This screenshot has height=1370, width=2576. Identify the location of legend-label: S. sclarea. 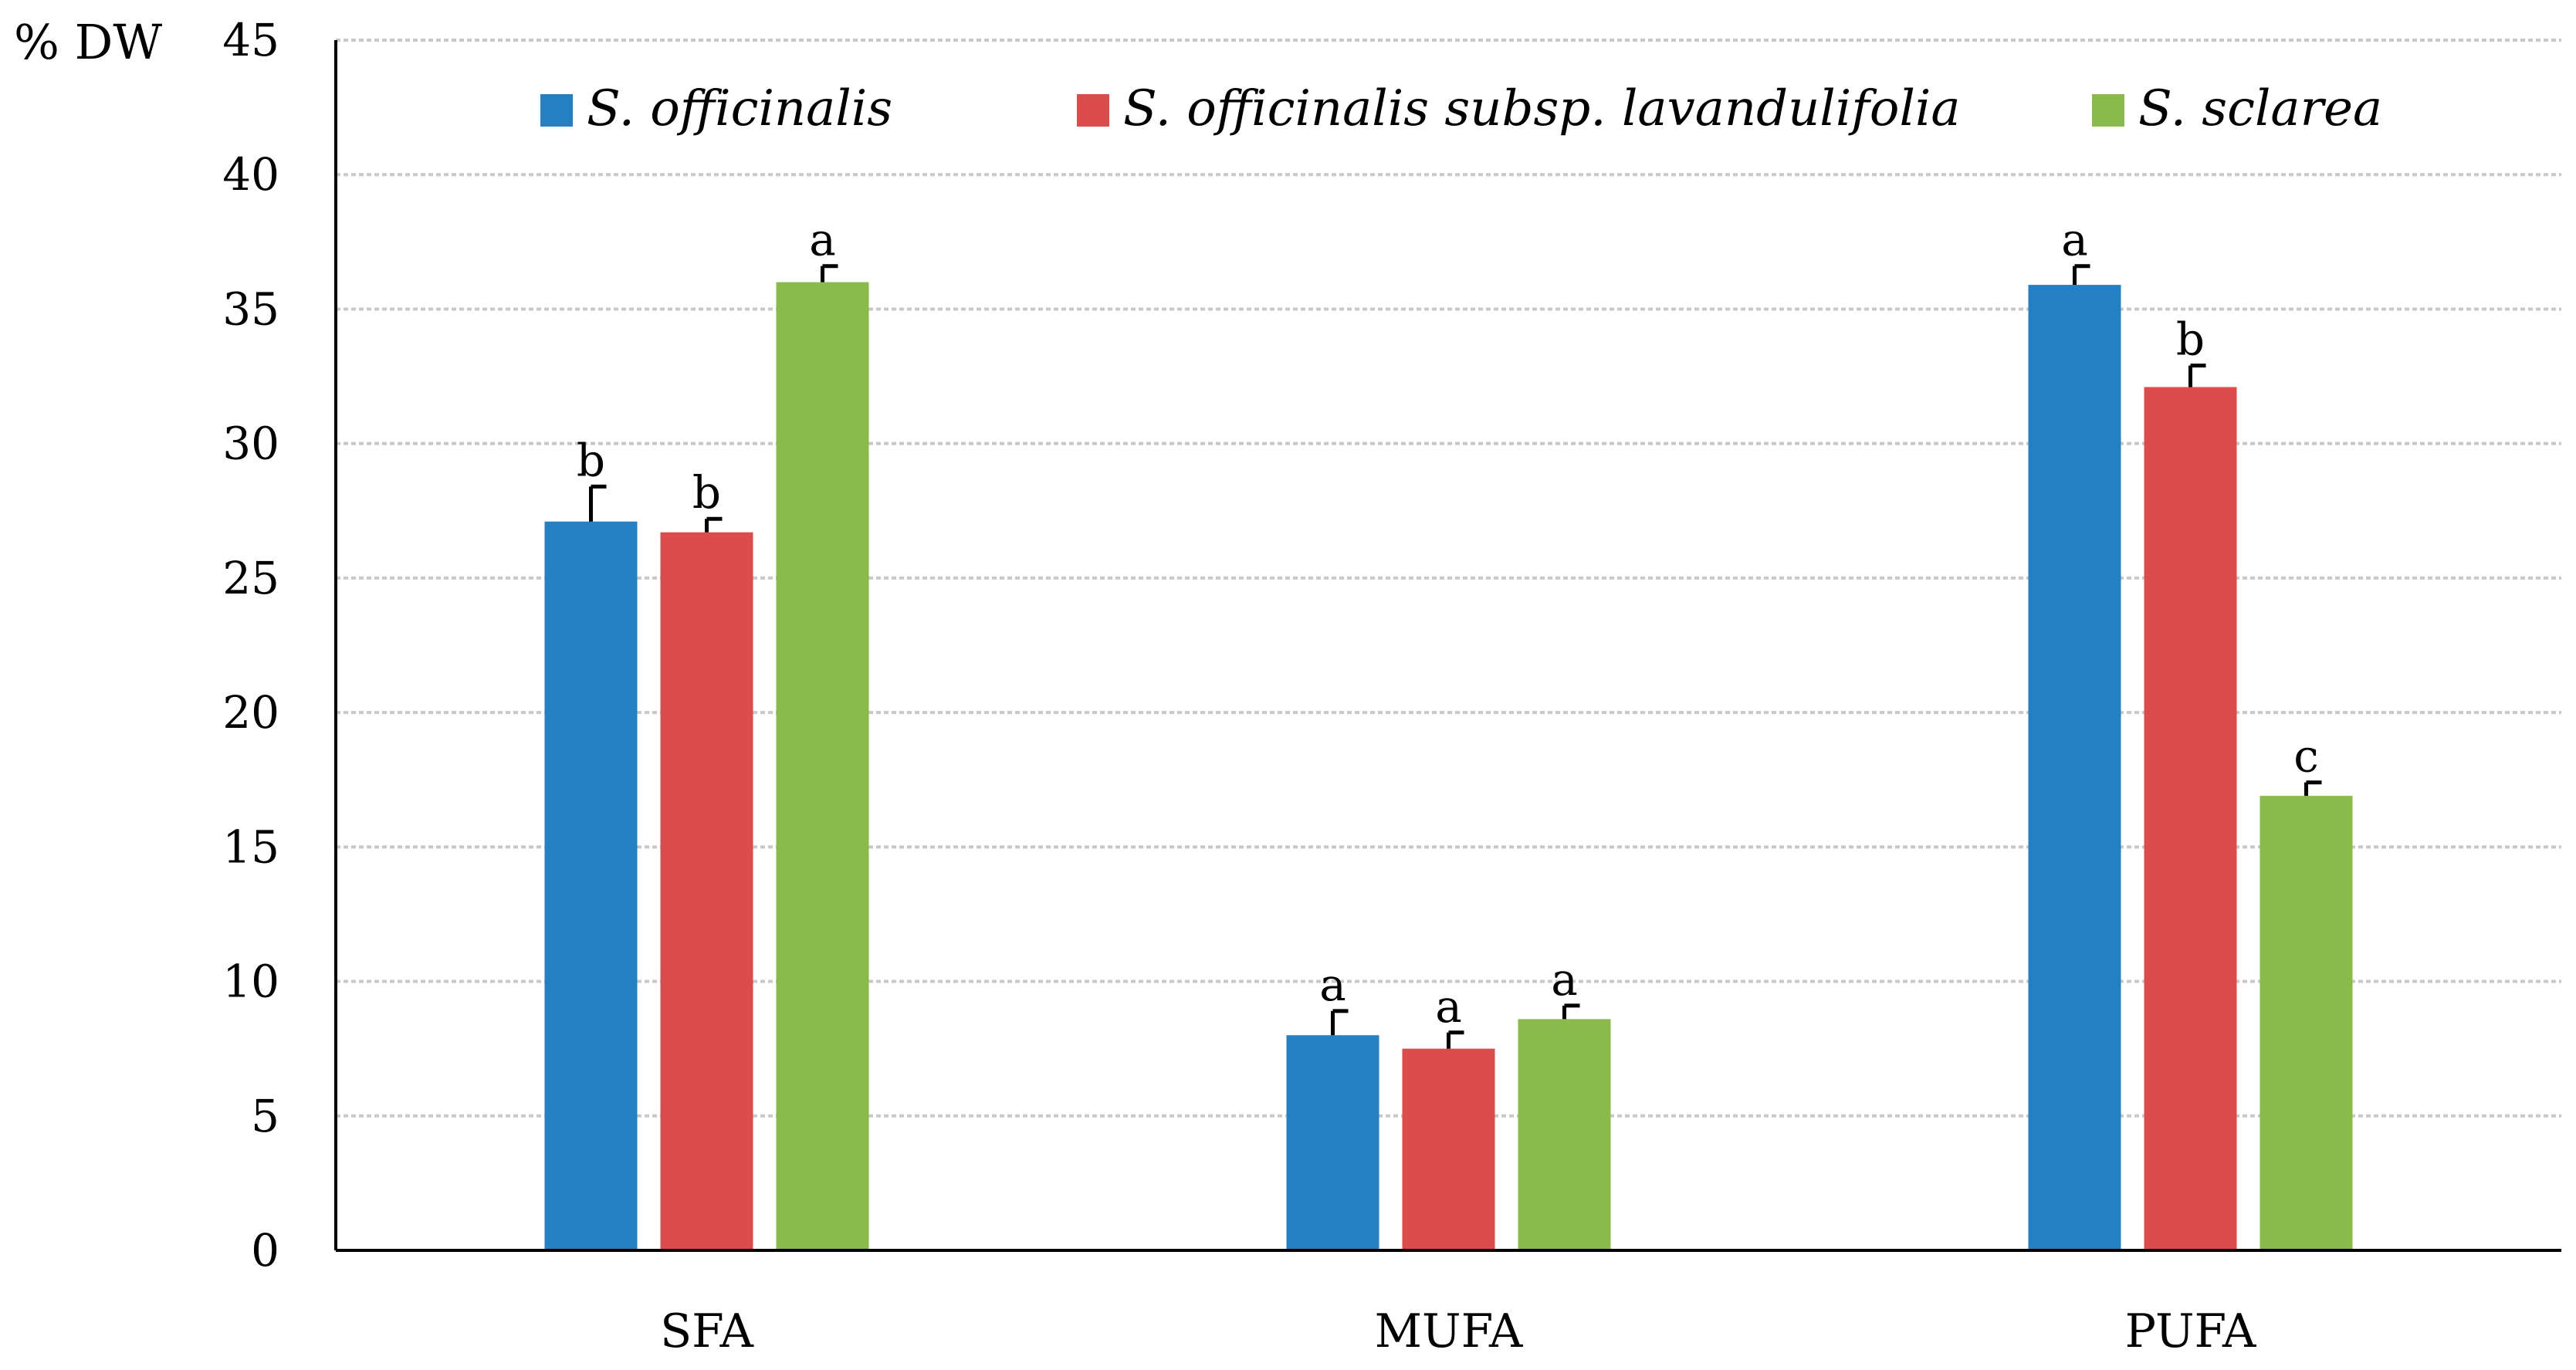
(2260, 108).